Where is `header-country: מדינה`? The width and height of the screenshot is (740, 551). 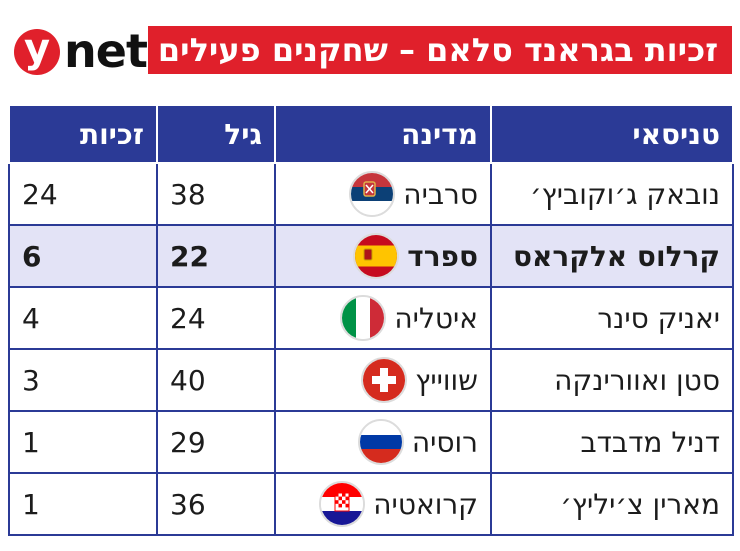 header-country: מדינה is located at coordinates (383, 135).